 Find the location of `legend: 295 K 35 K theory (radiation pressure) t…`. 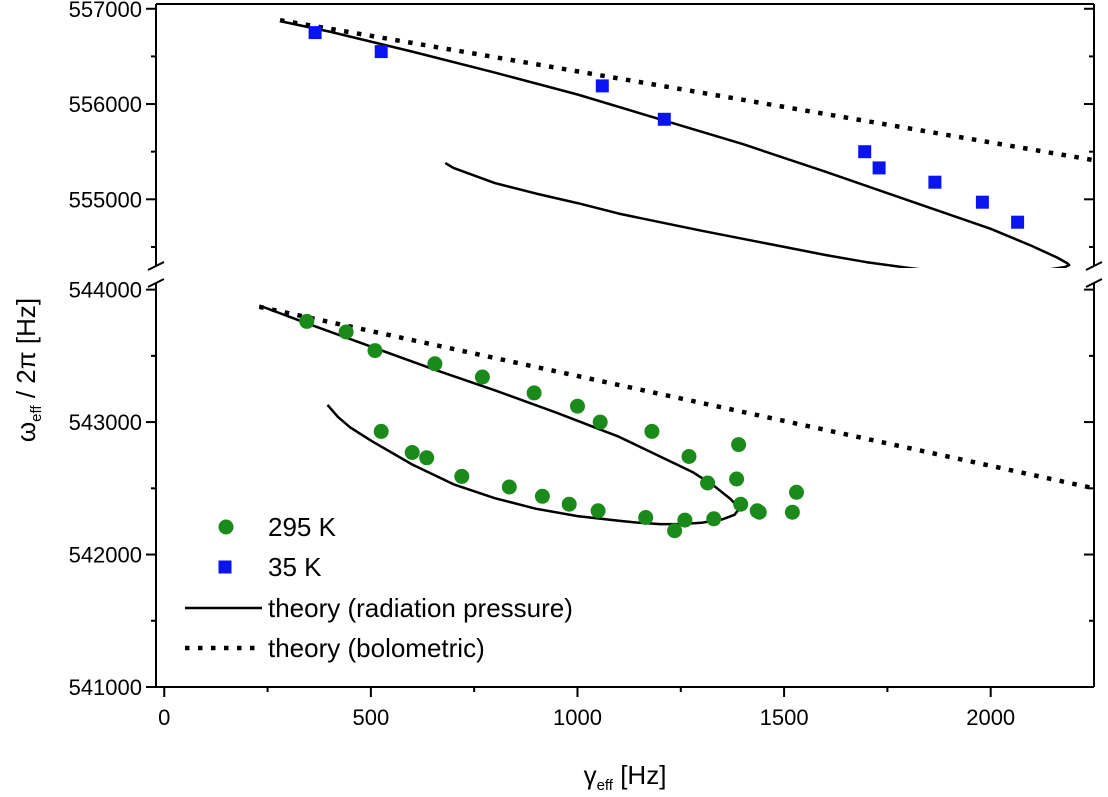

legend: 295 K 35 K theory (radiation pressure) t… is located at coordinates (379, 587).